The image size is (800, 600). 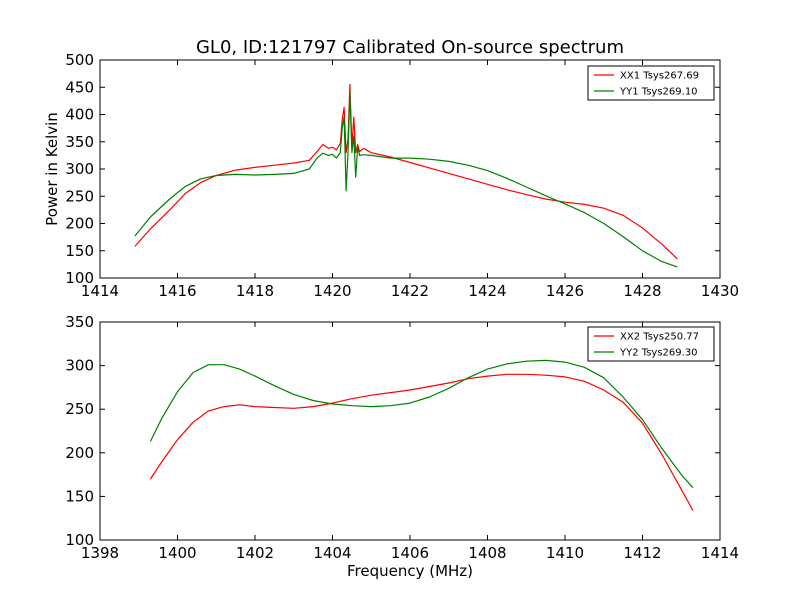 I want to click on legend: XX1 Tsys267.69 YY1 Tsys269.10, so click(x=651, y=83).